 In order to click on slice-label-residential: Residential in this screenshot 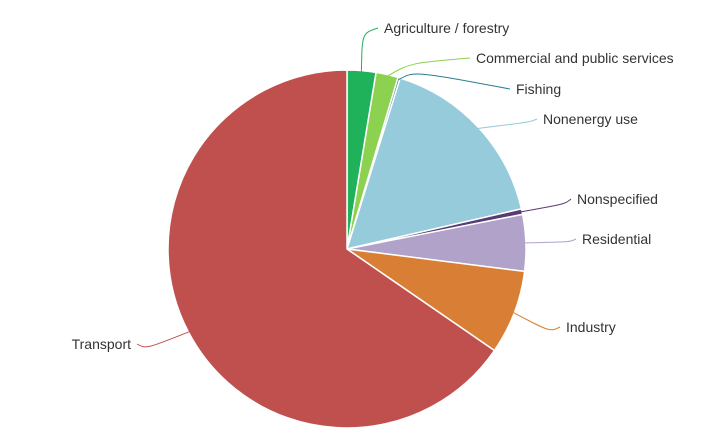, I will do `click(616, 239)`.